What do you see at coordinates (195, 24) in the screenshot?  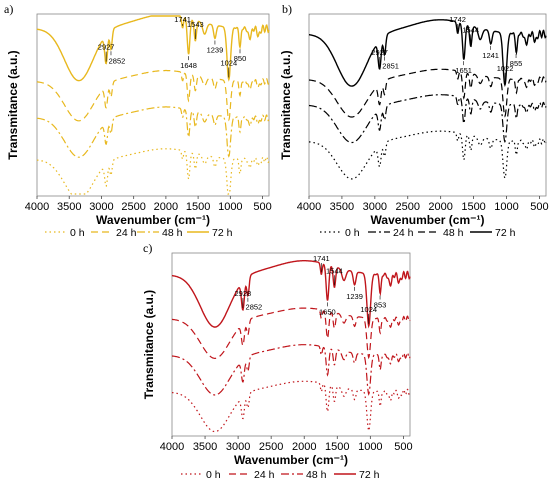 I see `peak-label: 1543` at bounding box center [195, 24].